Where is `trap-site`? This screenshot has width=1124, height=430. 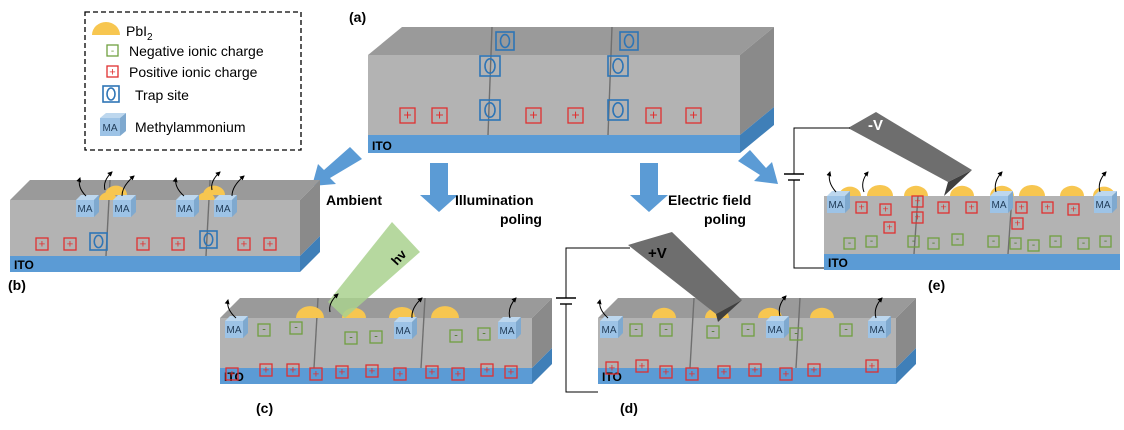 trap-site is located at coordinates (490, 66).